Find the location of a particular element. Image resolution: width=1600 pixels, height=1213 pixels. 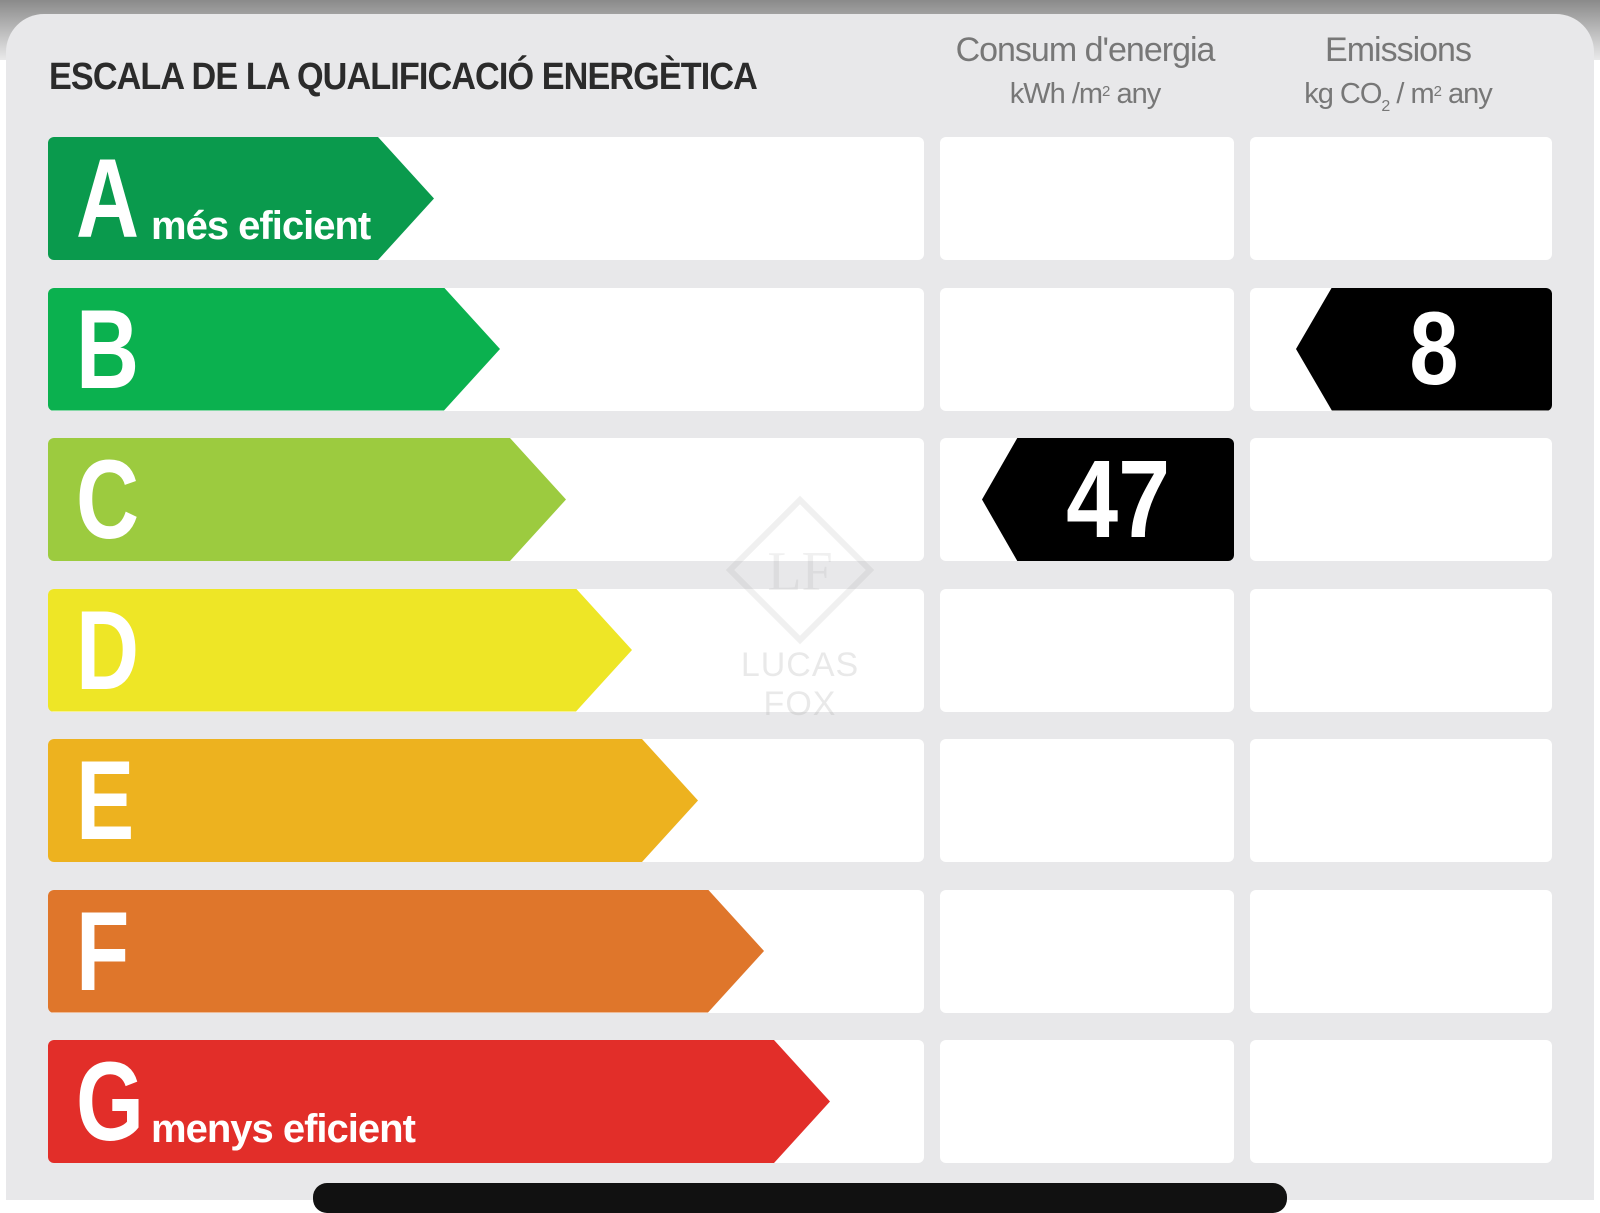

energy-rating-marker: 47 is located at coordinates (1108, 499).